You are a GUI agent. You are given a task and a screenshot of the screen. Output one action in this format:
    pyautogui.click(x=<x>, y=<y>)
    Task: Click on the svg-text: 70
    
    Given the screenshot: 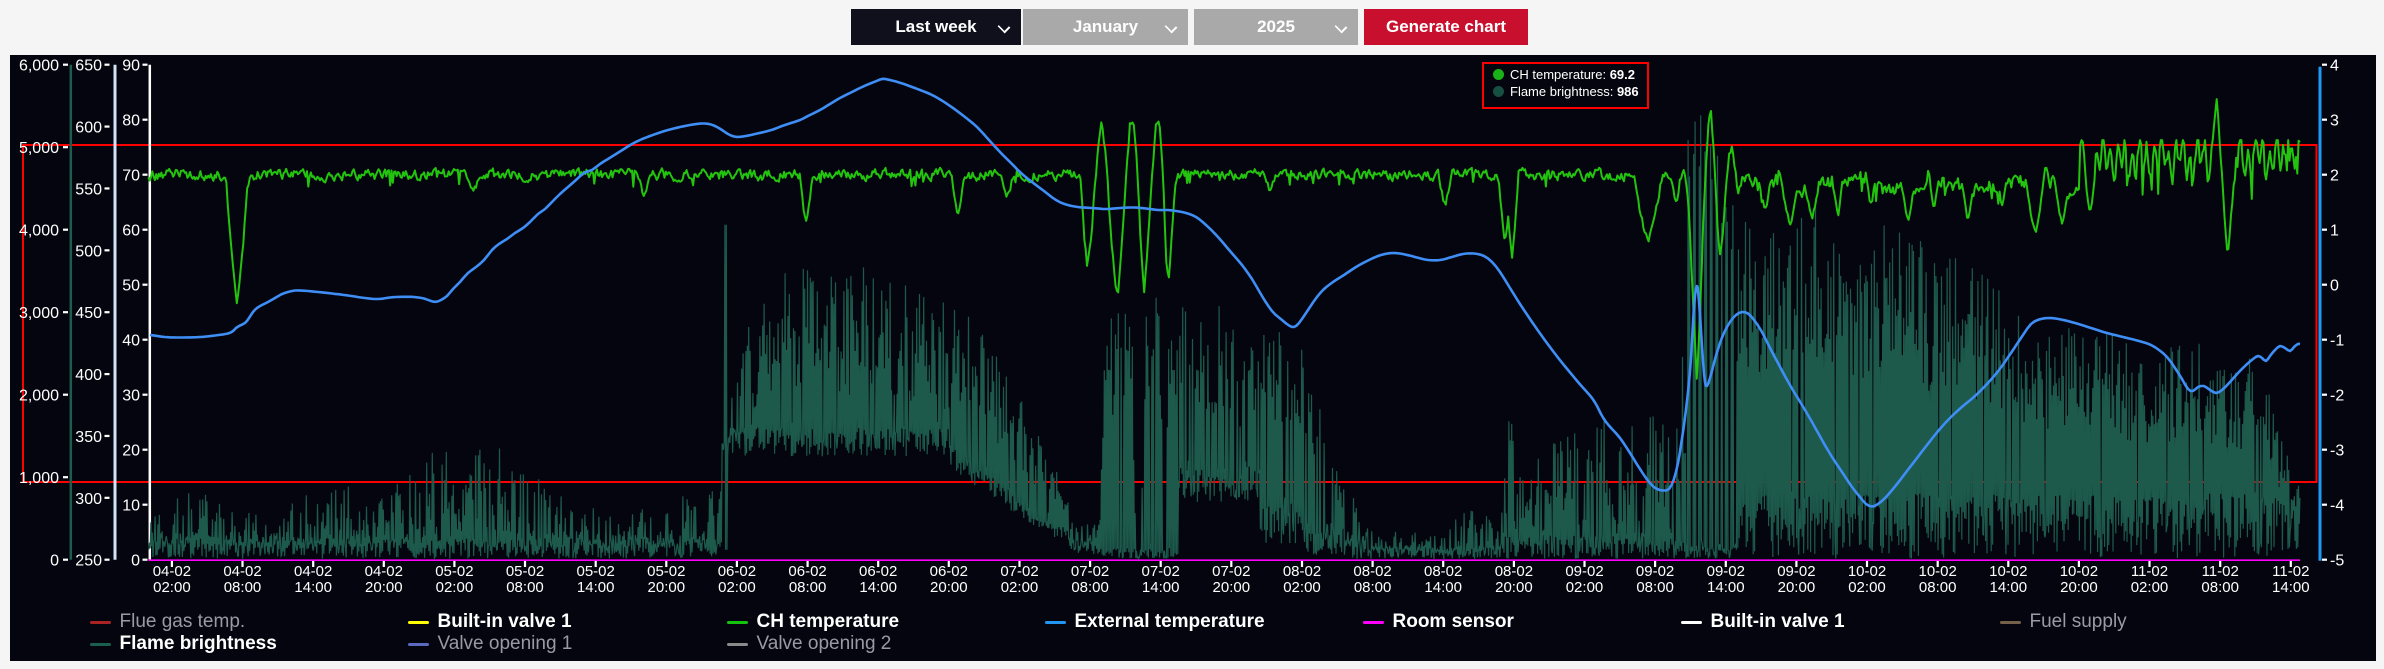 What is the action you would take?
    pyautogui.click(x=131, y=176)
    